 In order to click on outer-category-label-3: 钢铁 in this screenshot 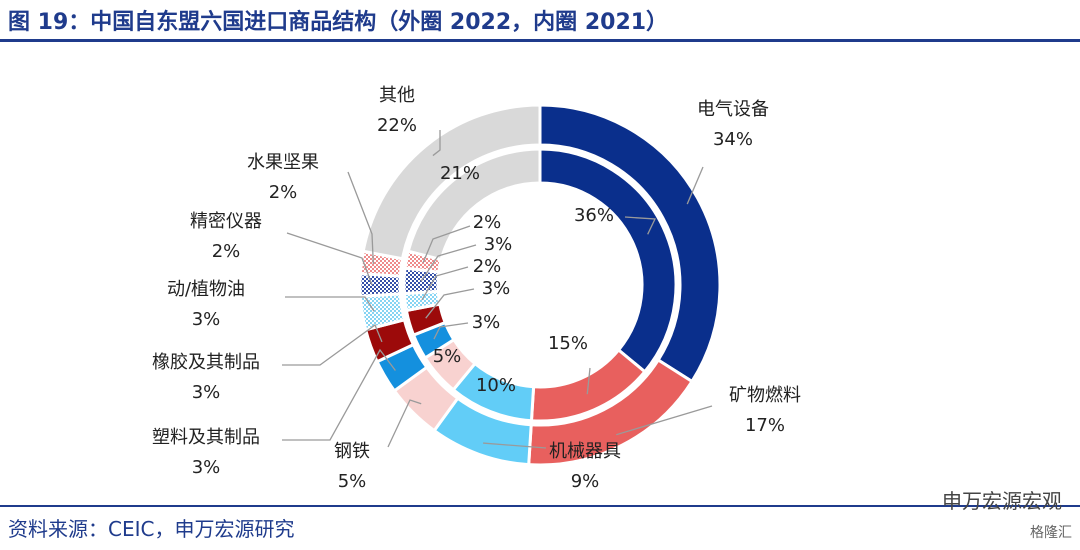, I will do `click(352, 451)`.